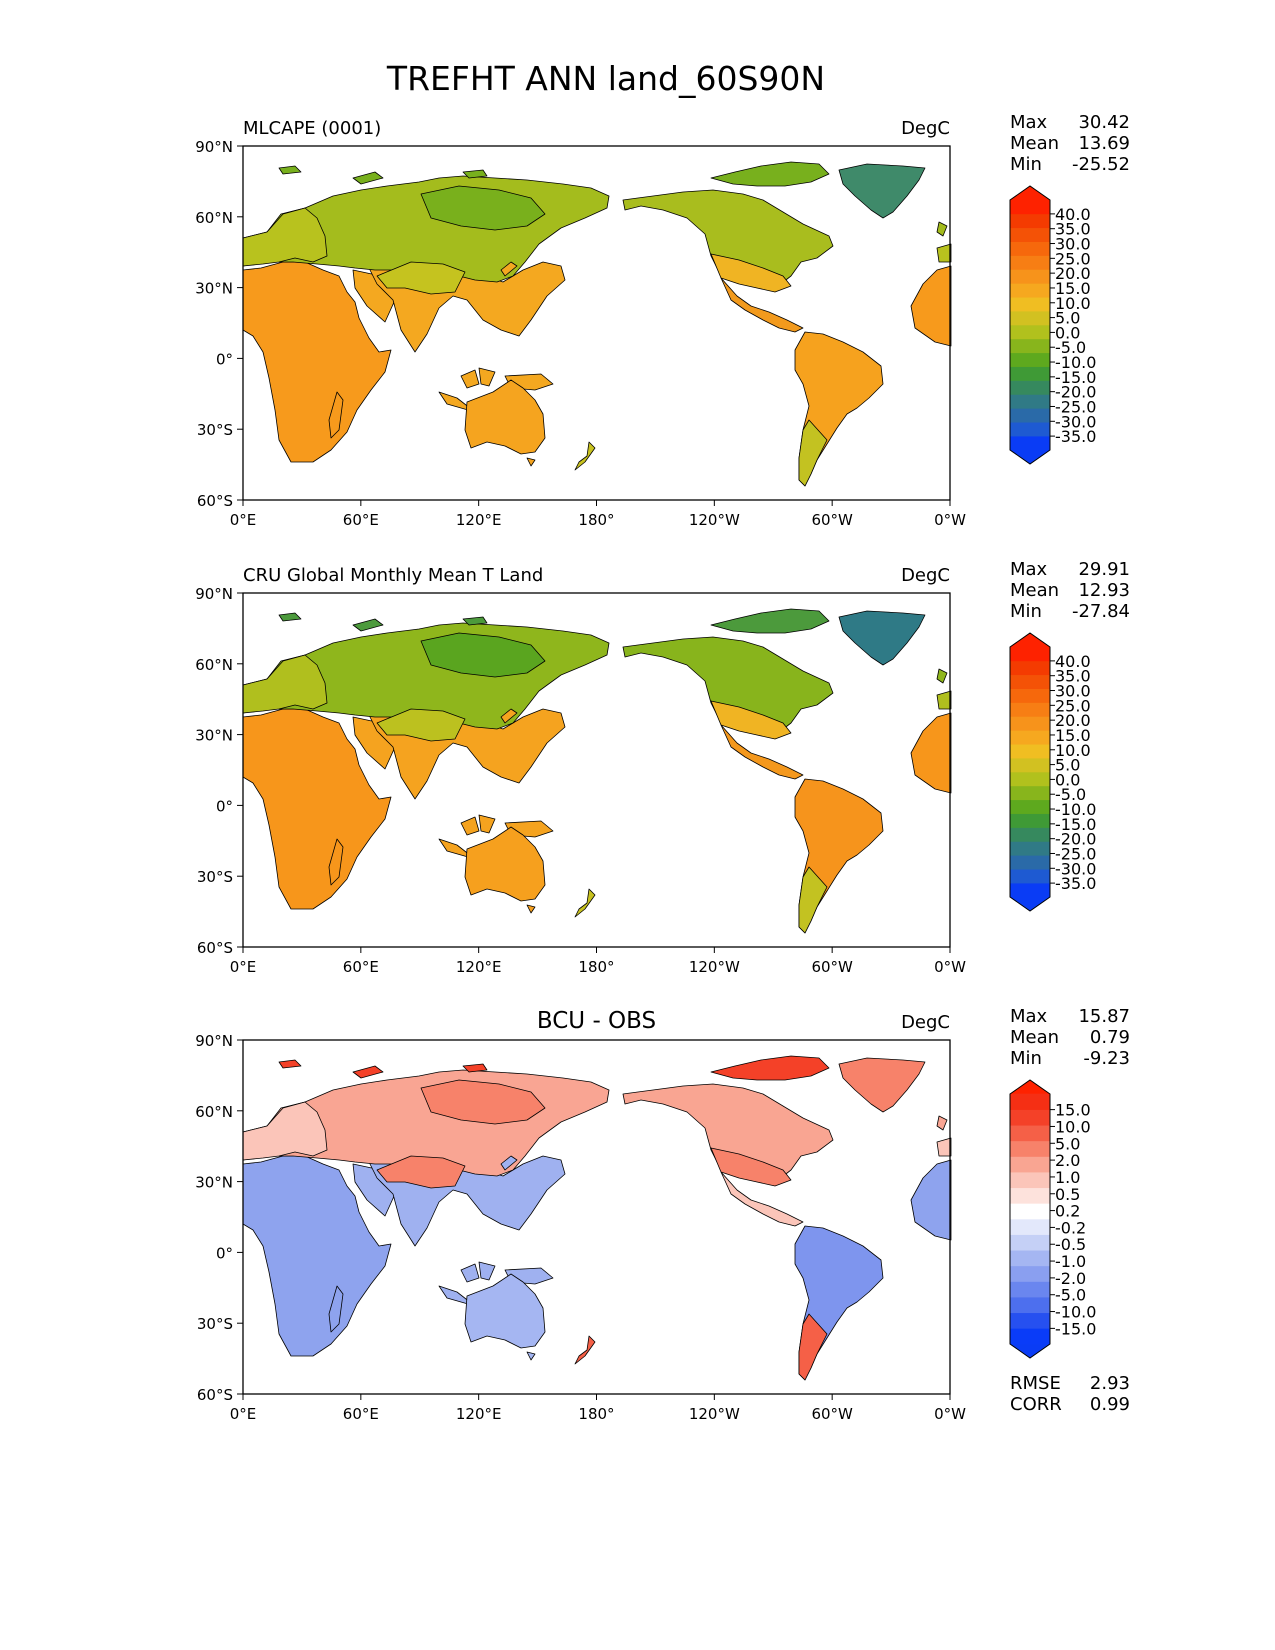  I want to click on difference-metrics: RMSE 2.93 CORR 0.99, so click(1070, 1394).